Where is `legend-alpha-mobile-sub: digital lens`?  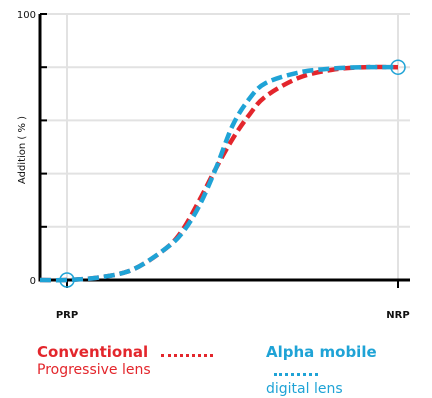
legend-alpha-mobile-sub: digital lens is located at coordinates (304, 389).